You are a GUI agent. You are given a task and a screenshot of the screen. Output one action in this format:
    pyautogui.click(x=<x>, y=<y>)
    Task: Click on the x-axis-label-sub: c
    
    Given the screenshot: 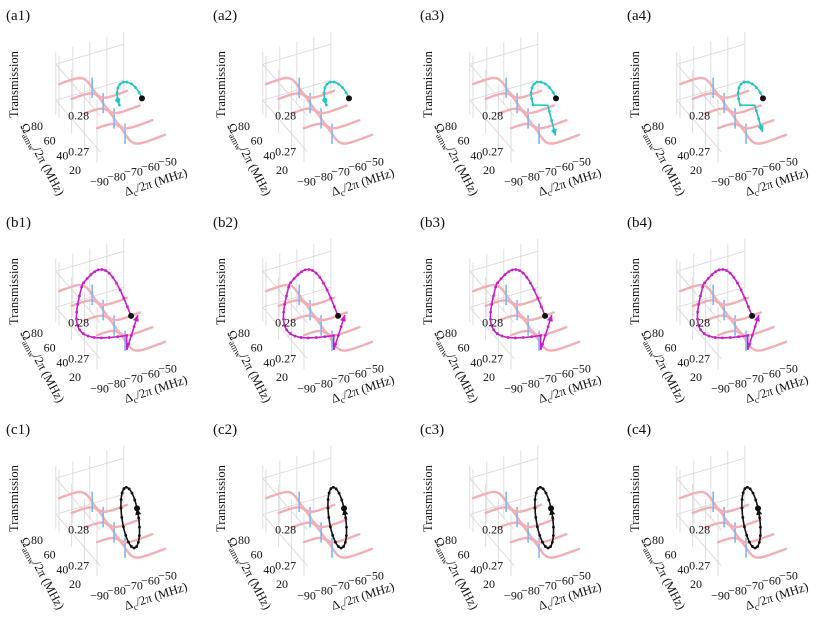 What is the action you would take?
    pyautogui.click(x=342, y=193)
    